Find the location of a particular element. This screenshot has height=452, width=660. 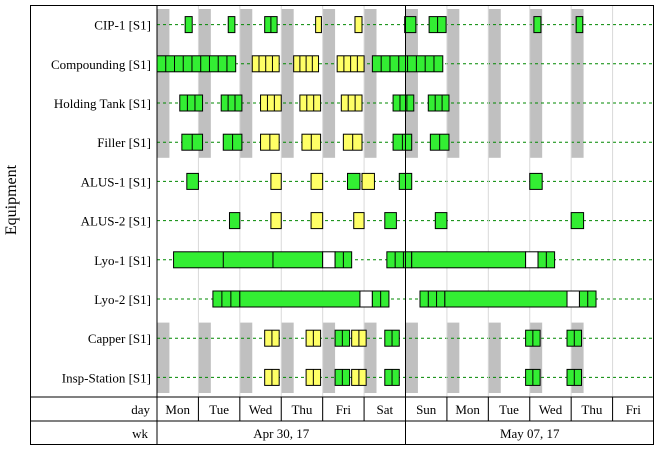

row-label: Lyo-2 [S1] is located at coordinates (122, 299).